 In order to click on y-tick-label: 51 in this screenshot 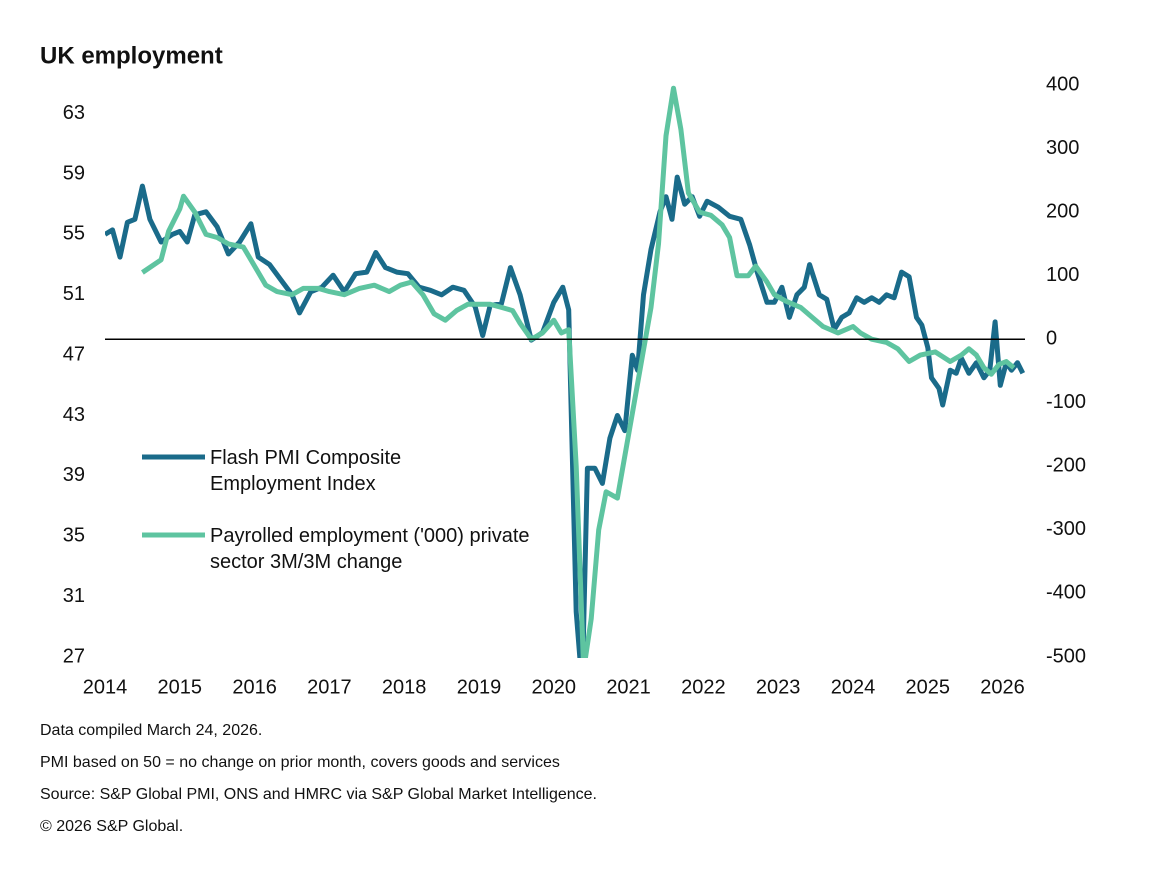, I will do `click(74, 294)`.